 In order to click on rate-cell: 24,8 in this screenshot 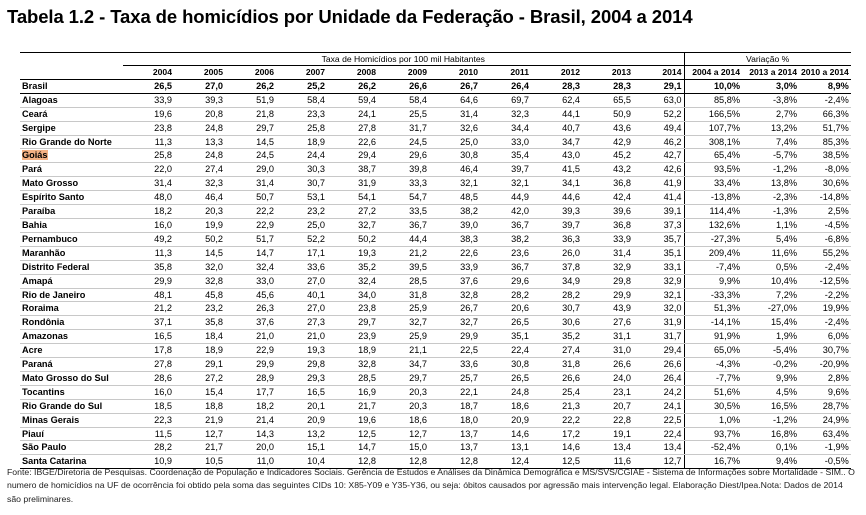, I will do `click(199, 128)`.